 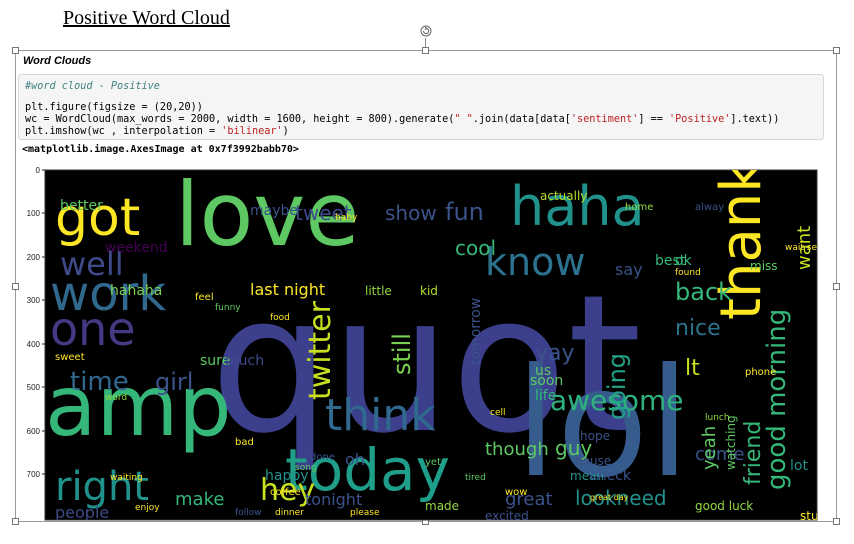 I want to click on y-tick-label: 600, so click(x=34, y=431).